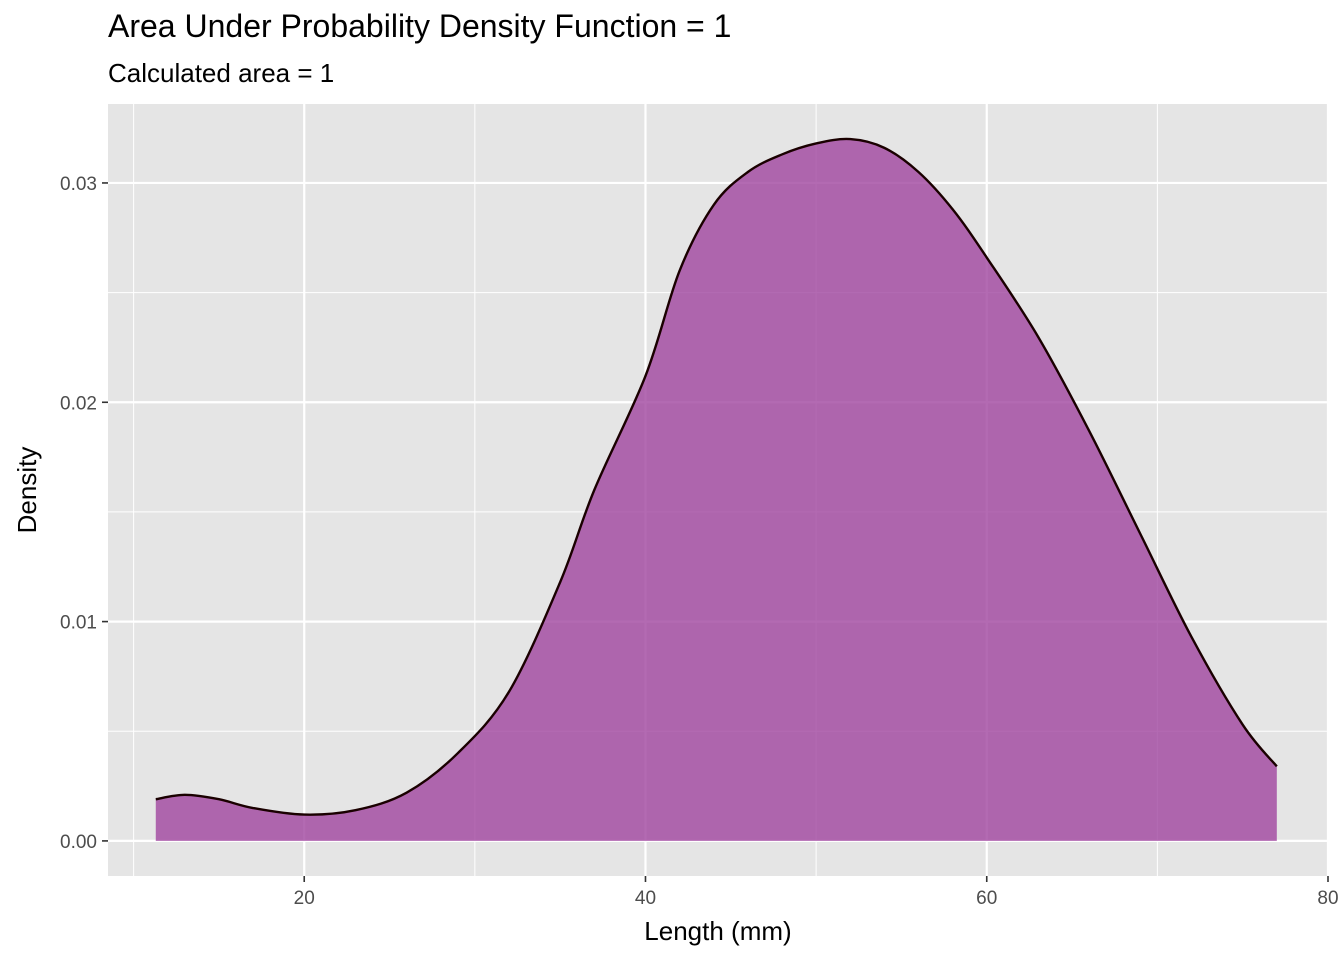 This screenshot has height=960, width=1344. I want to click on y-tick-label: 0.02, so click(78, 403).